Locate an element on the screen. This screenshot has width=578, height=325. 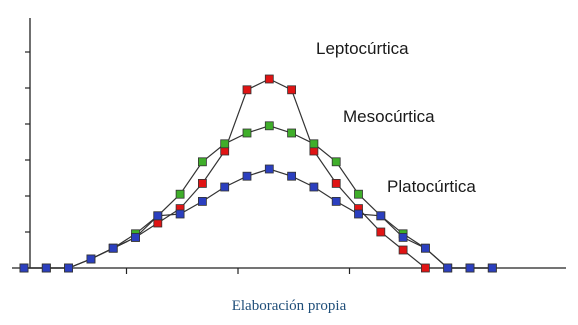
figure-caption: Elaboración propia is located at coordinates (289, 306).